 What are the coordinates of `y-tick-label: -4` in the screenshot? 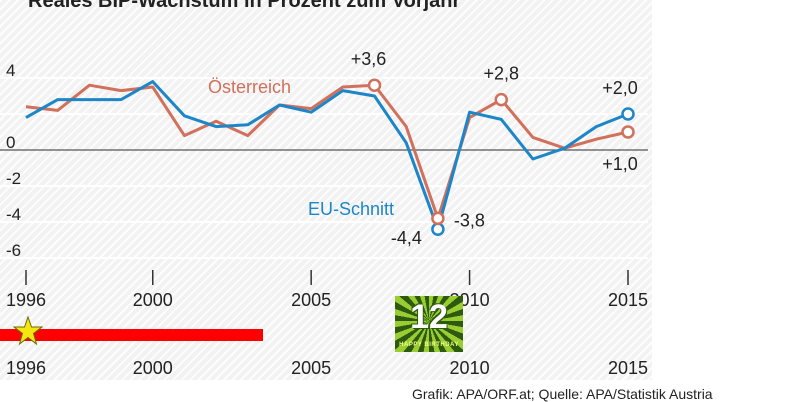 It's located at (13, 214).